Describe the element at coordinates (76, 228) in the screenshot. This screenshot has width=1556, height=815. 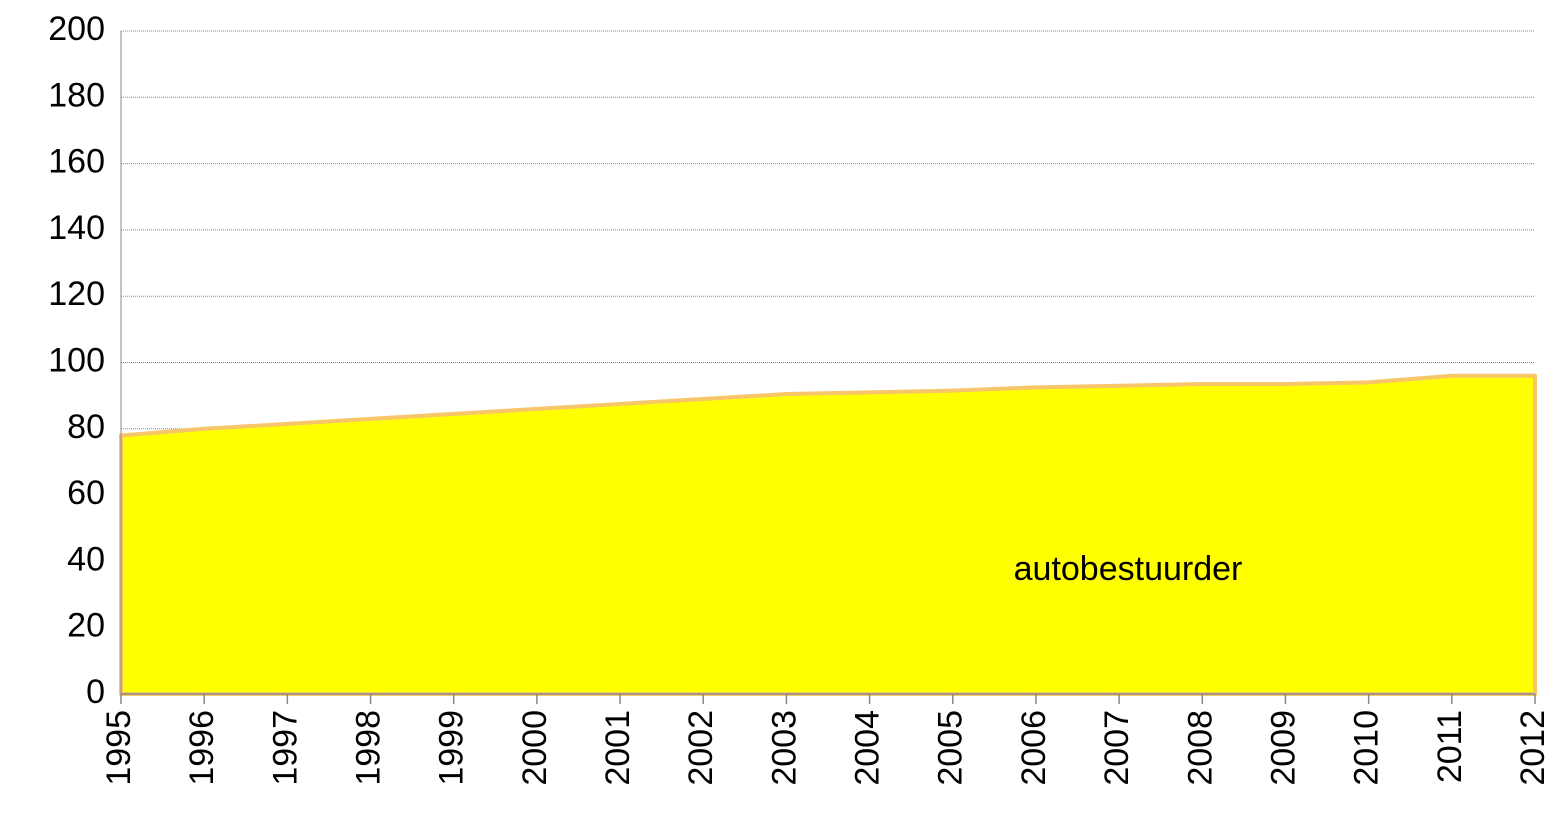
I see `y-tick-label: 140` at that location.